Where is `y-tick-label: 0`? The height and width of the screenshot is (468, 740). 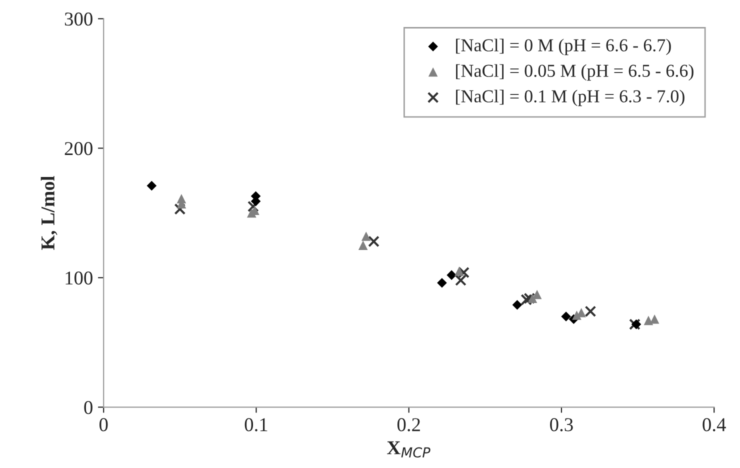 y-tick-label: 0 is located at coordinates (88, 407).